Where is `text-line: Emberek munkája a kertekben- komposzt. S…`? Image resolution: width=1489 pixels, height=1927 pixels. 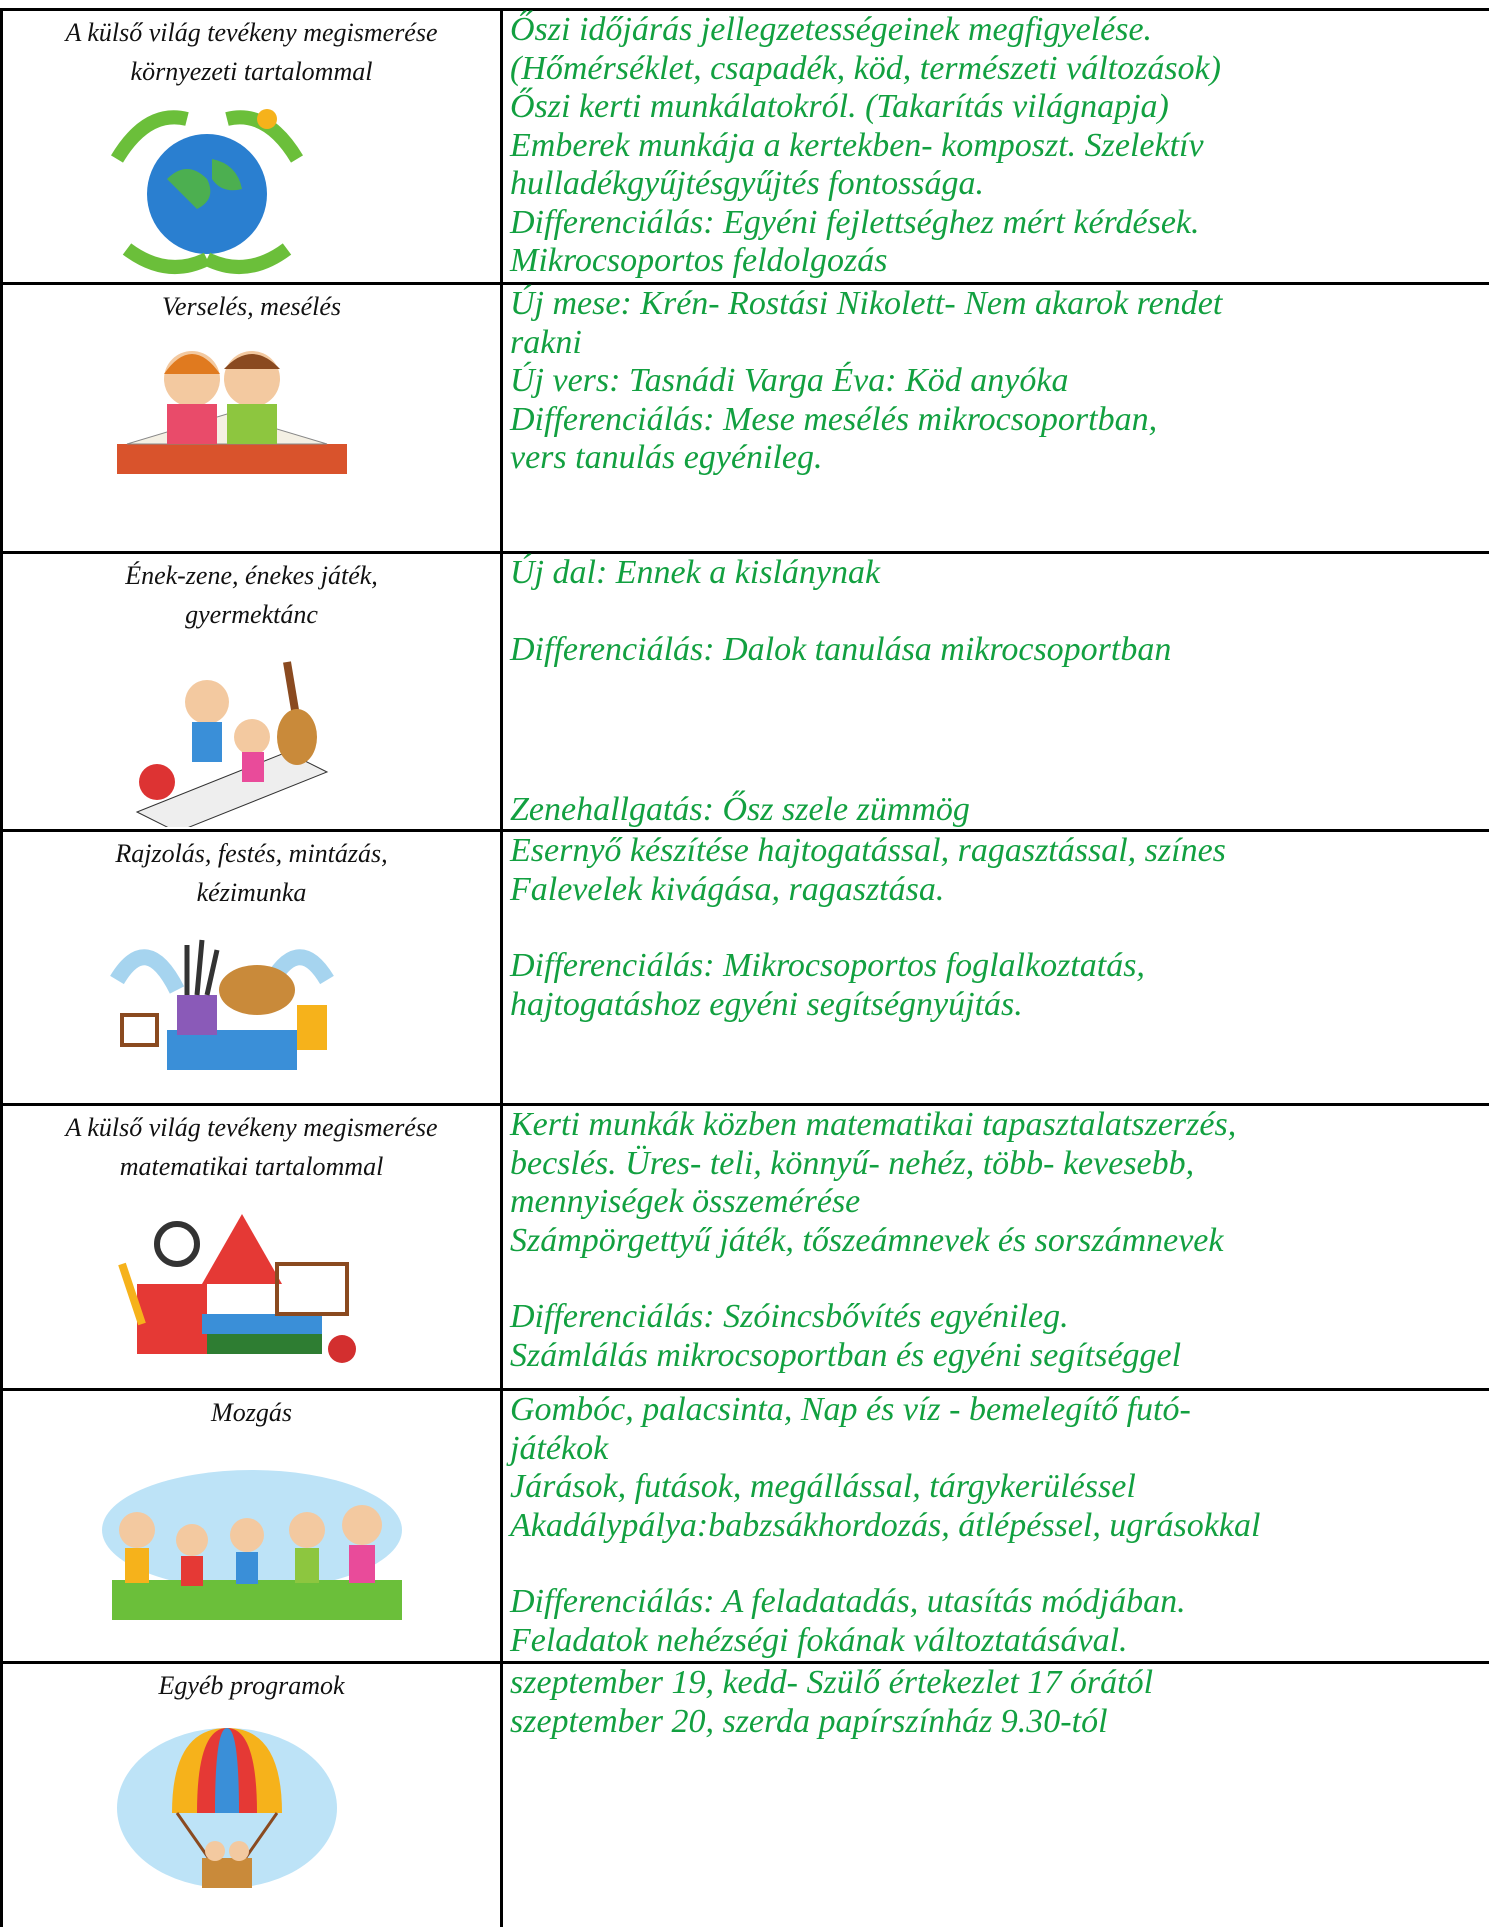
text-line: Emberek munkája a kertekben- komposzt. S… is located at coordinates (857, 145).